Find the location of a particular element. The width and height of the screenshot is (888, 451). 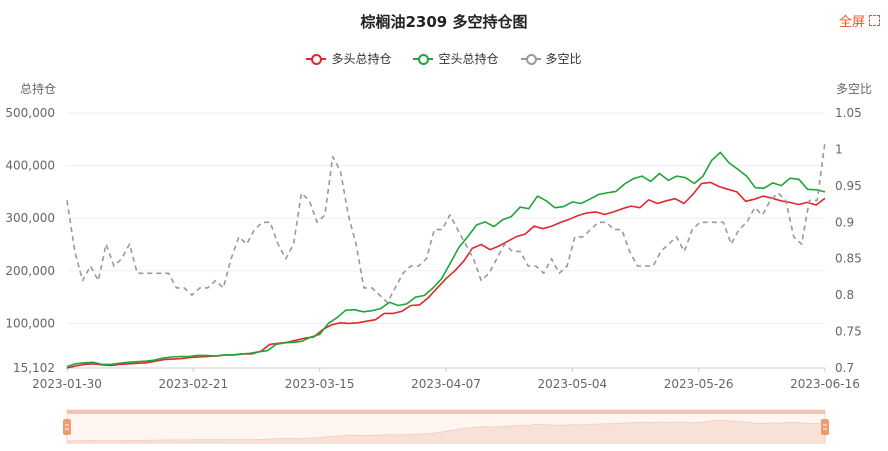

y-left-tick-label: 400,000 is located at coordinates (30, 166).